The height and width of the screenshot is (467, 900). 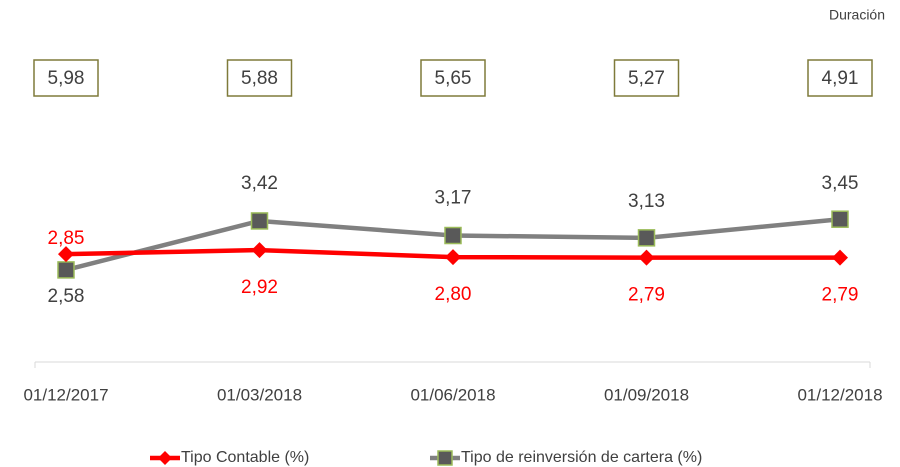 I want to click on data-label: 3,17, so click(x=453, y=198).